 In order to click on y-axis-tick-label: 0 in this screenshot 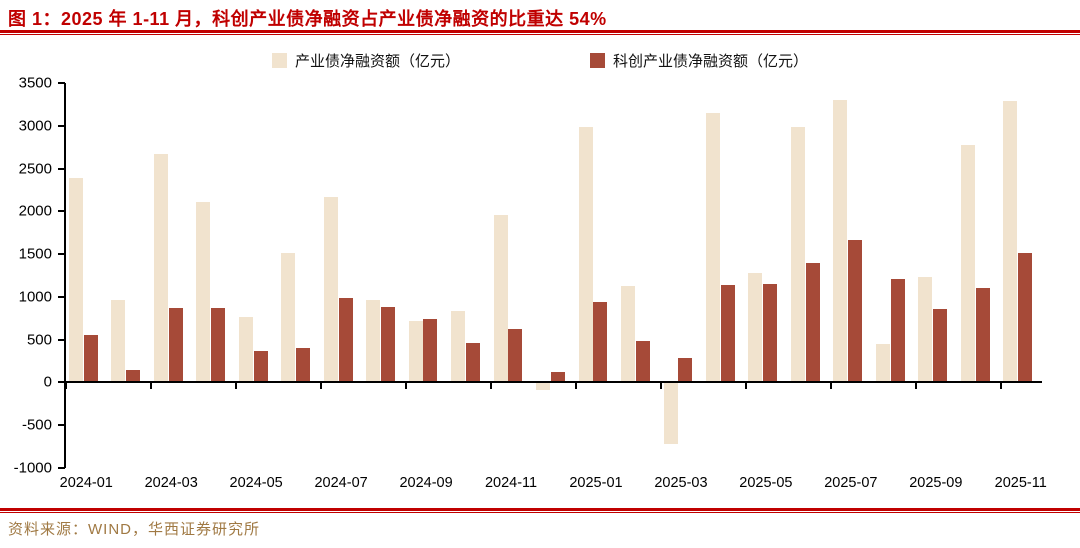, I will do `click(47, 382)`.